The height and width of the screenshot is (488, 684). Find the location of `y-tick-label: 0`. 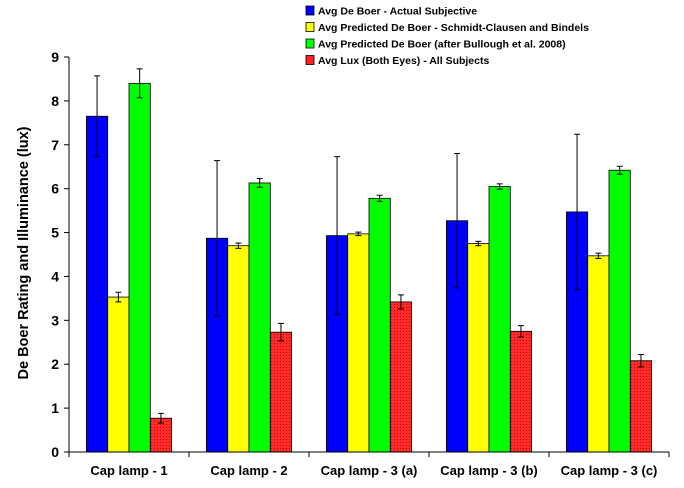

y-tick-label: 0 is located at coordinates (55, 452).